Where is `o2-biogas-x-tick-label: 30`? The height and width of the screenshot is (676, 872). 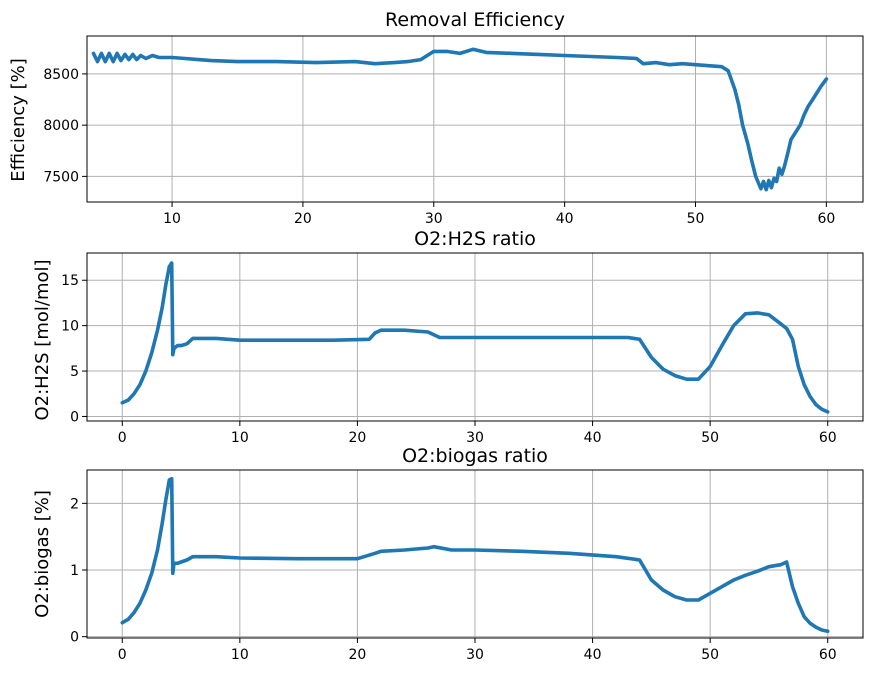 o2-biogas-x-tick-label: 30 is located at coordinates (475, 655).